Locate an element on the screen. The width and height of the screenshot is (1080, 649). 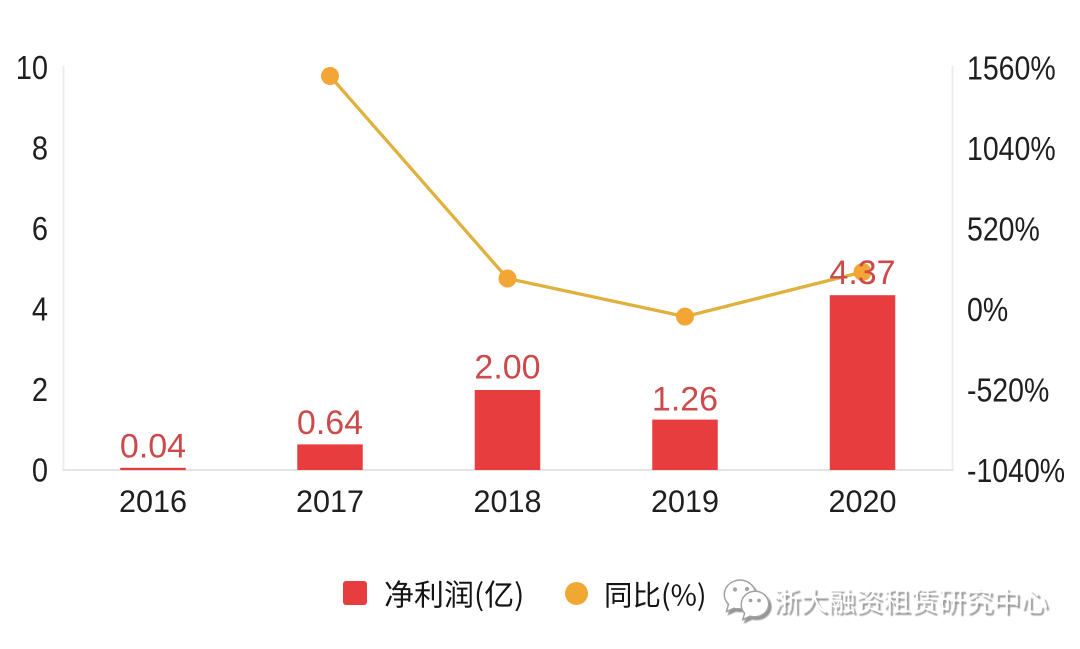
svg-text: 2019 is located at coordinates (685, 502).